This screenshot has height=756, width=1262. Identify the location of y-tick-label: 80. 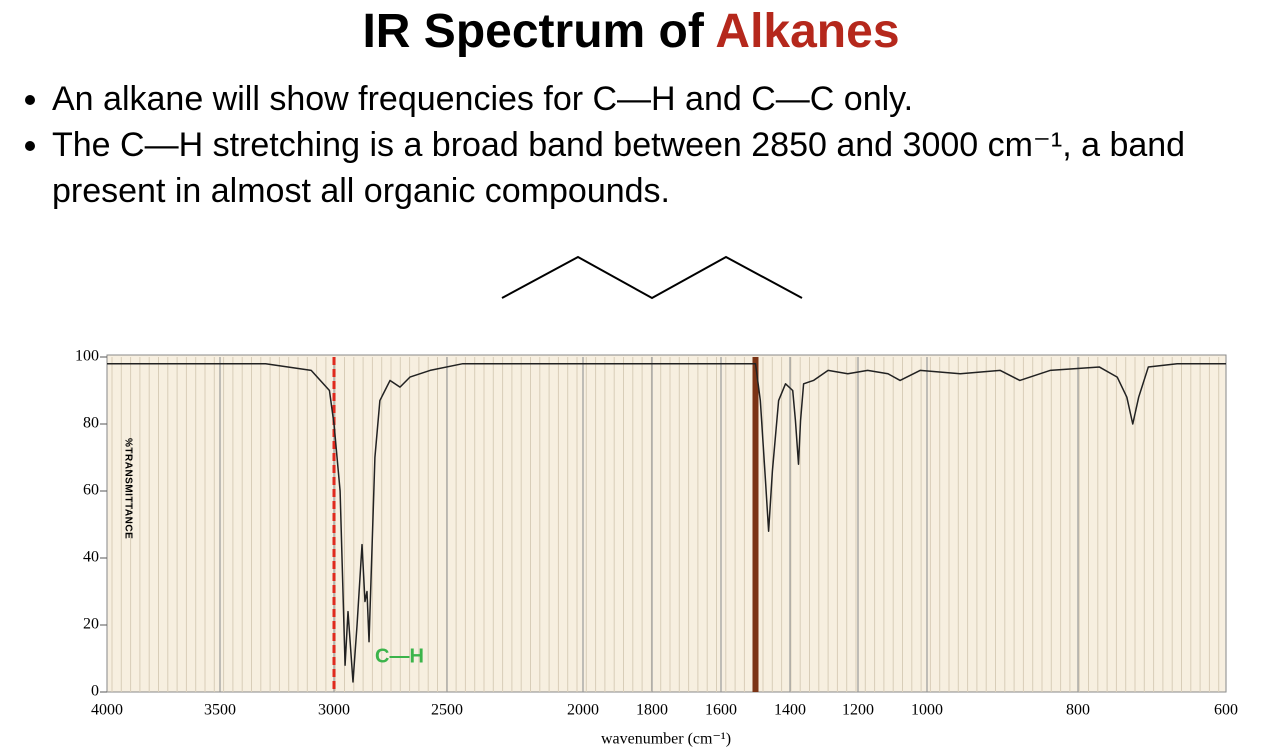
(91, 423).